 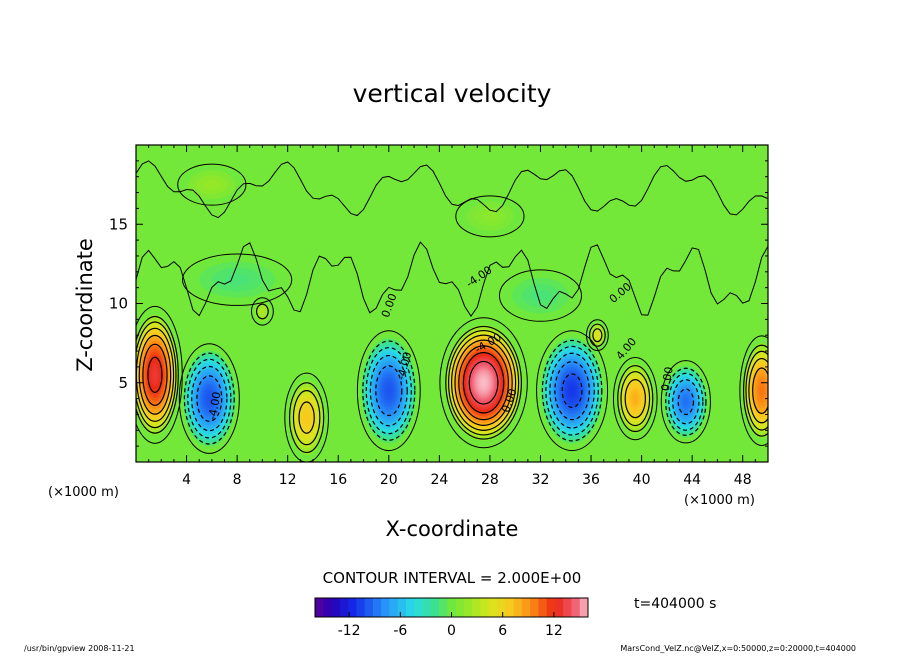 What do you see at coordinates (400, 631) in the screenshot?
I see `colorbar-tick-label: -6` at bounding box center [400, 631].